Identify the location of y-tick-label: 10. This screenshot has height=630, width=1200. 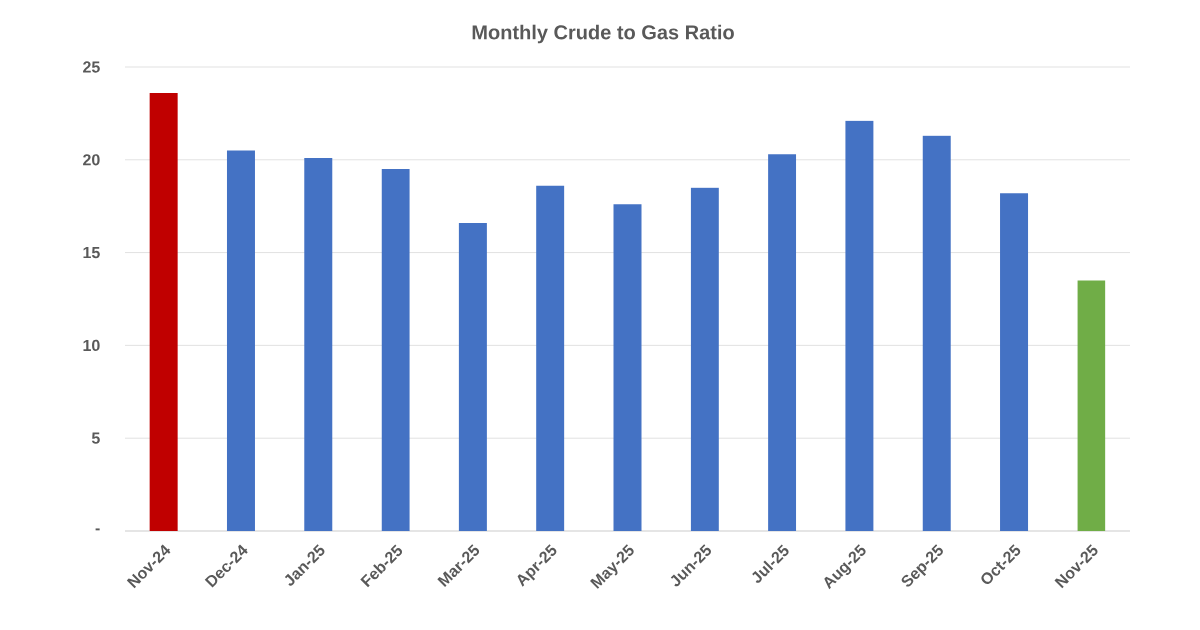
(91, 345).